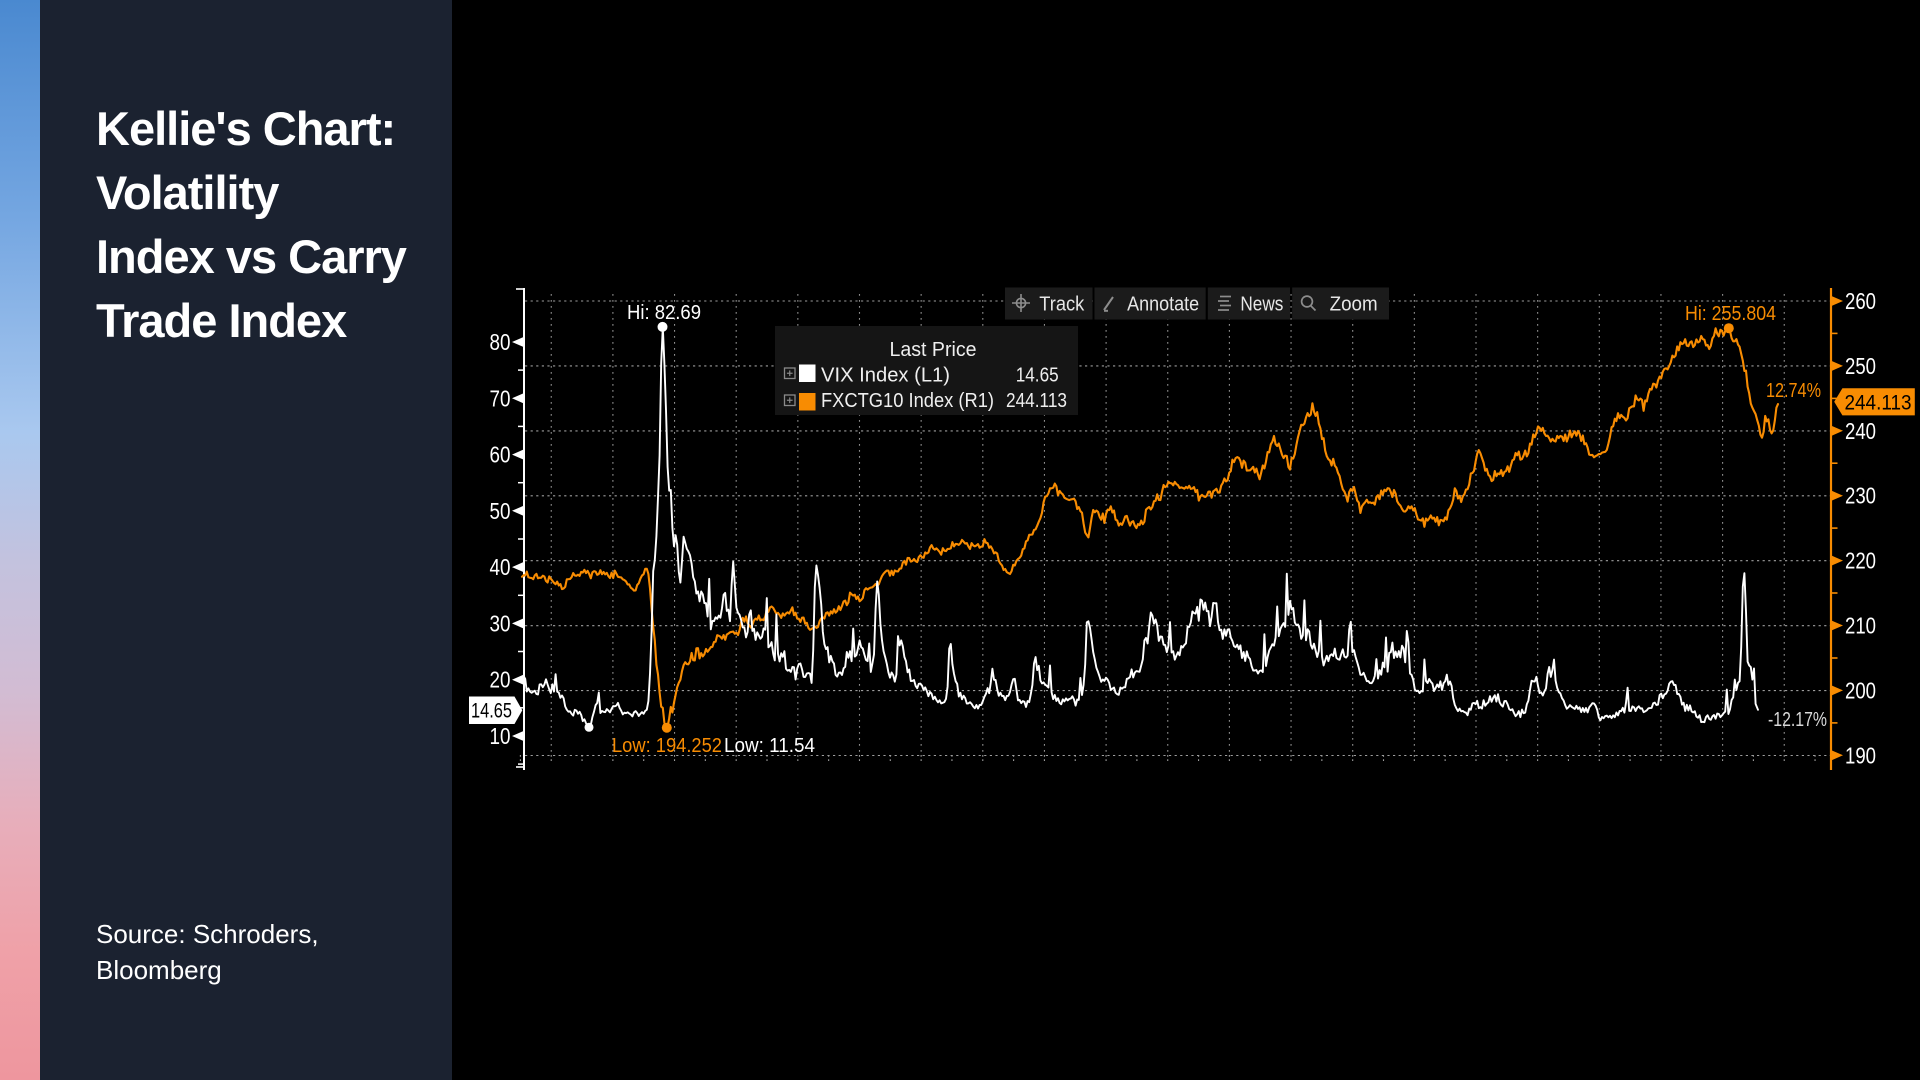 This screenshot has width=1920, height=1080. Describe the element at coordinates (1860, 561) in the screenshot. I see `svg-text: 220` at that location.